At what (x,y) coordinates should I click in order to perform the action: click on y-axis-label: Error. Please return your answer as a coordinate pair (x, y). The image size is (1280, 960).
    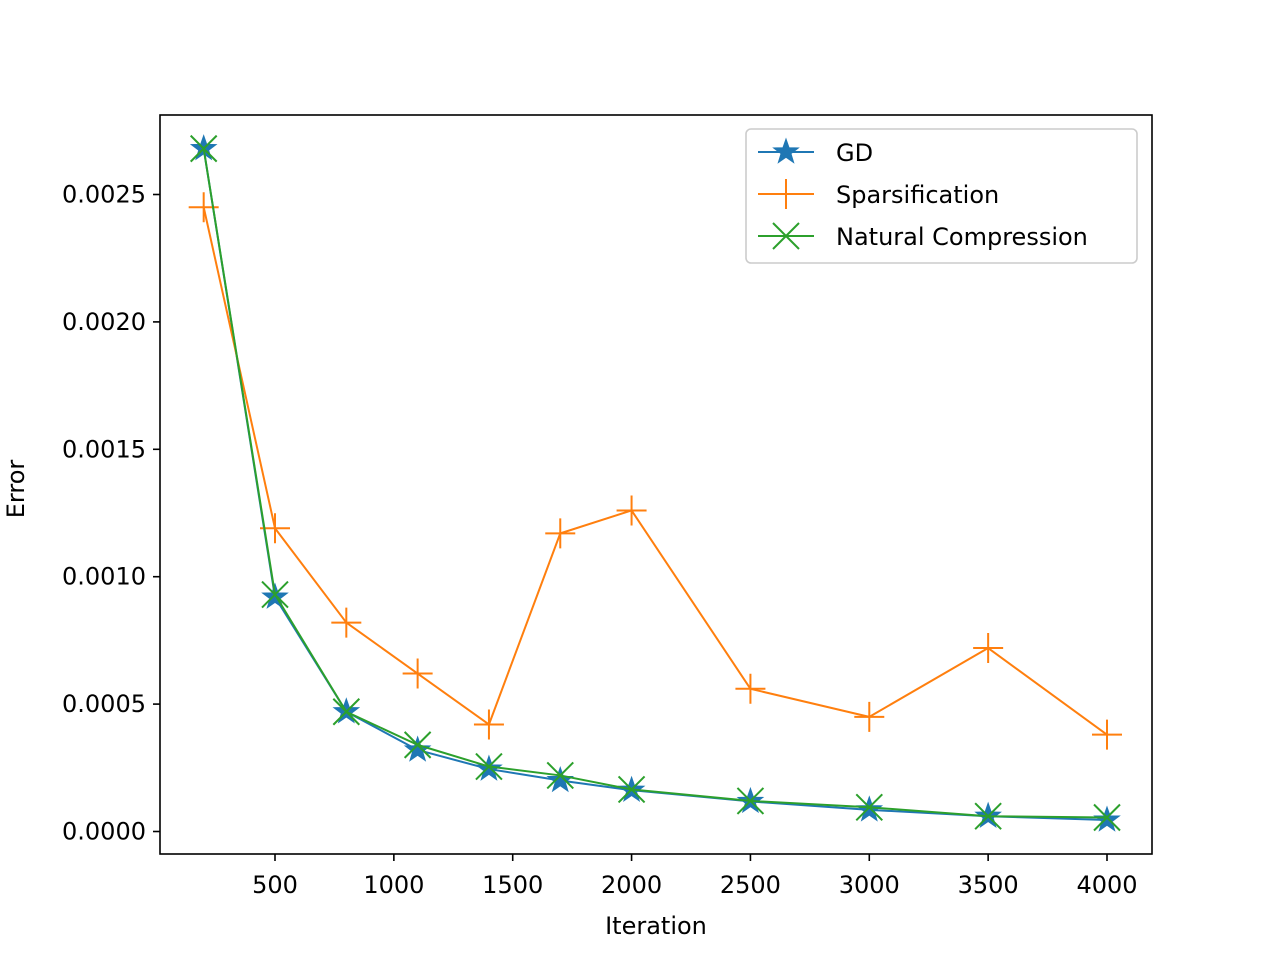
    Looking at the image, I should click on (16, 489).